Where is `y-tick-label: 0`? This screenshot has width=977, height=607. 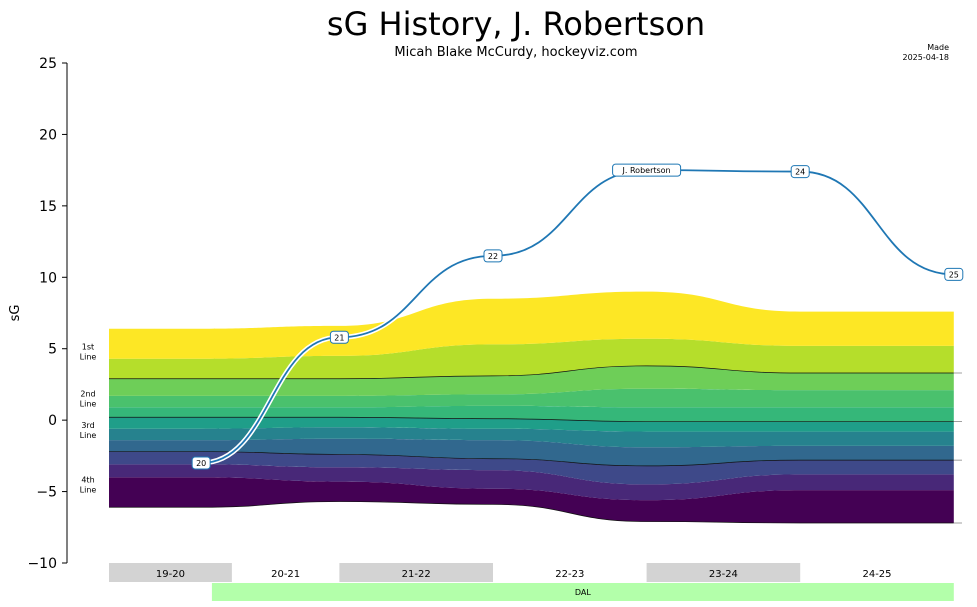 y-tick-label: 0 is located at coordinates (52, 421).